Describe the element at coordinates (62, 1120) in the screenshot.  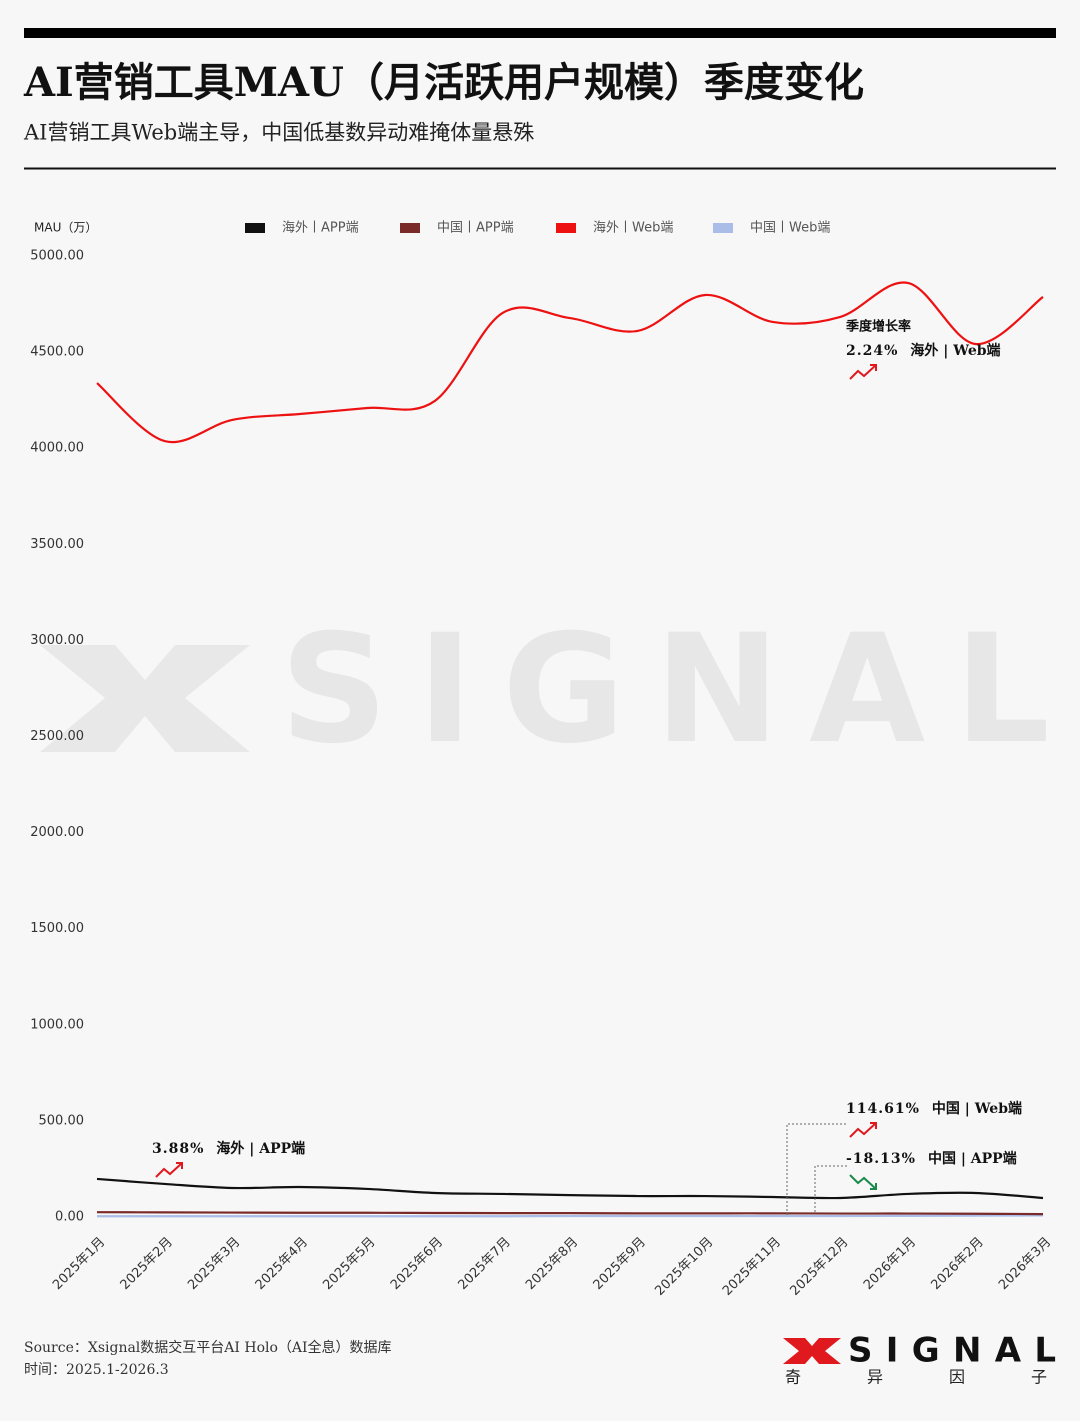
I see `y-tick-label: 500.00` at that location.